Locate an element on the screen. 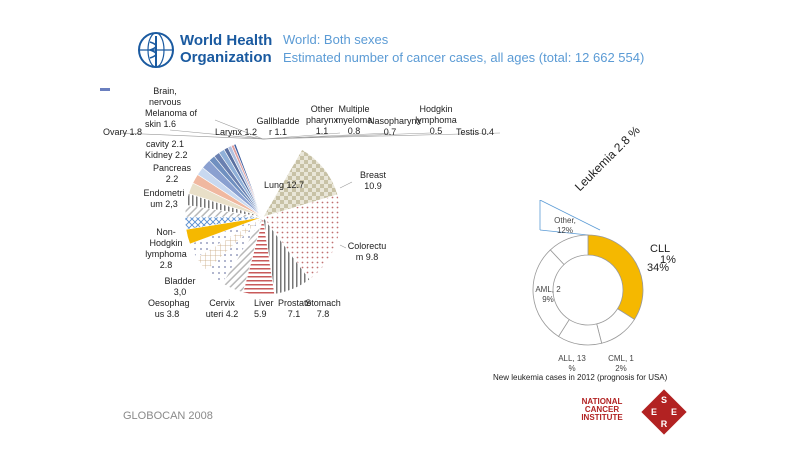 Image resolution: width=800 pixels, height=450 pixels. leukemia-donut-chart is located at coordinates (588, 273).